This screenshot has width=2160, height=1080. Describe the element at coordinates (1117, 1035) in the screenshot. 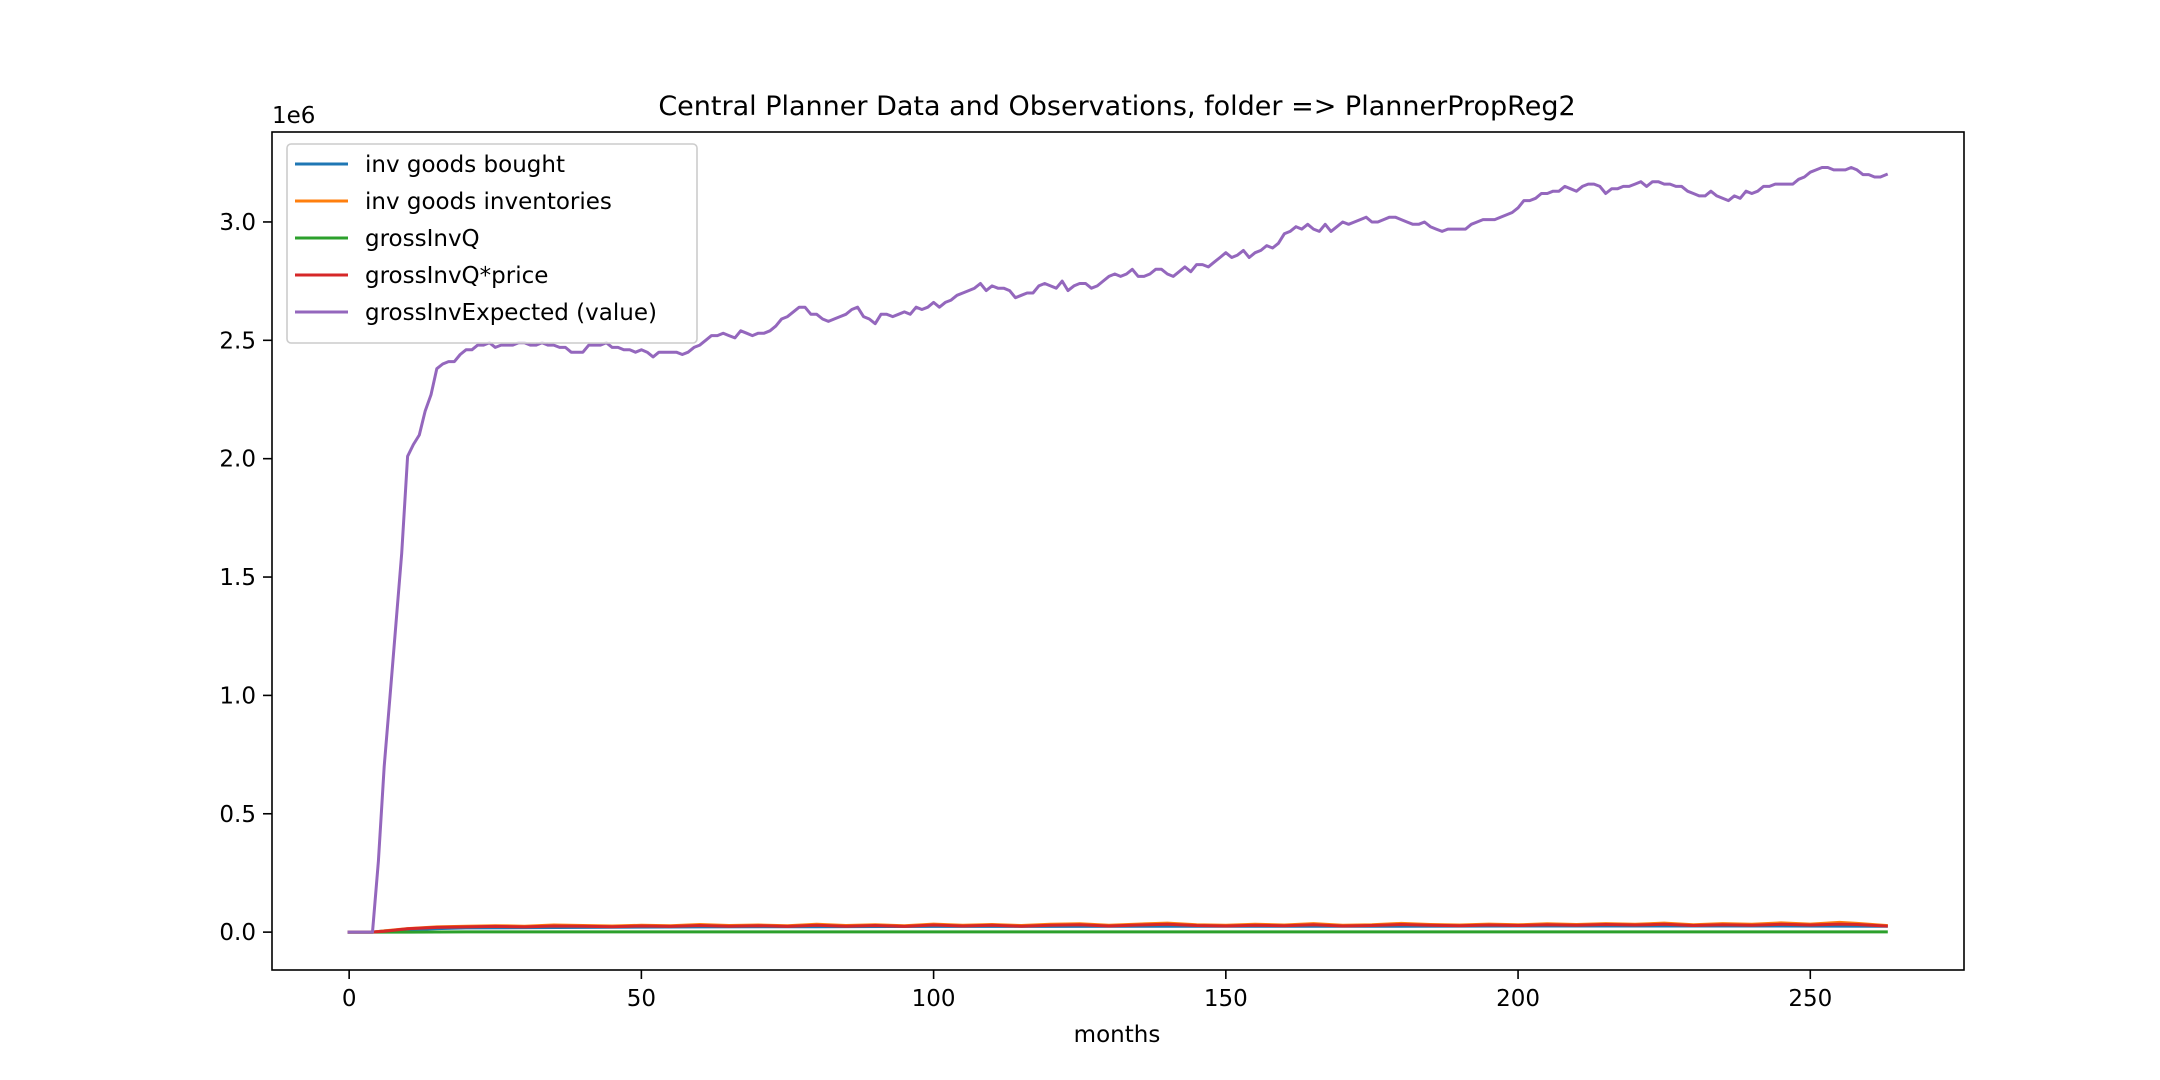

I see `x-axis-label: months` at that location.